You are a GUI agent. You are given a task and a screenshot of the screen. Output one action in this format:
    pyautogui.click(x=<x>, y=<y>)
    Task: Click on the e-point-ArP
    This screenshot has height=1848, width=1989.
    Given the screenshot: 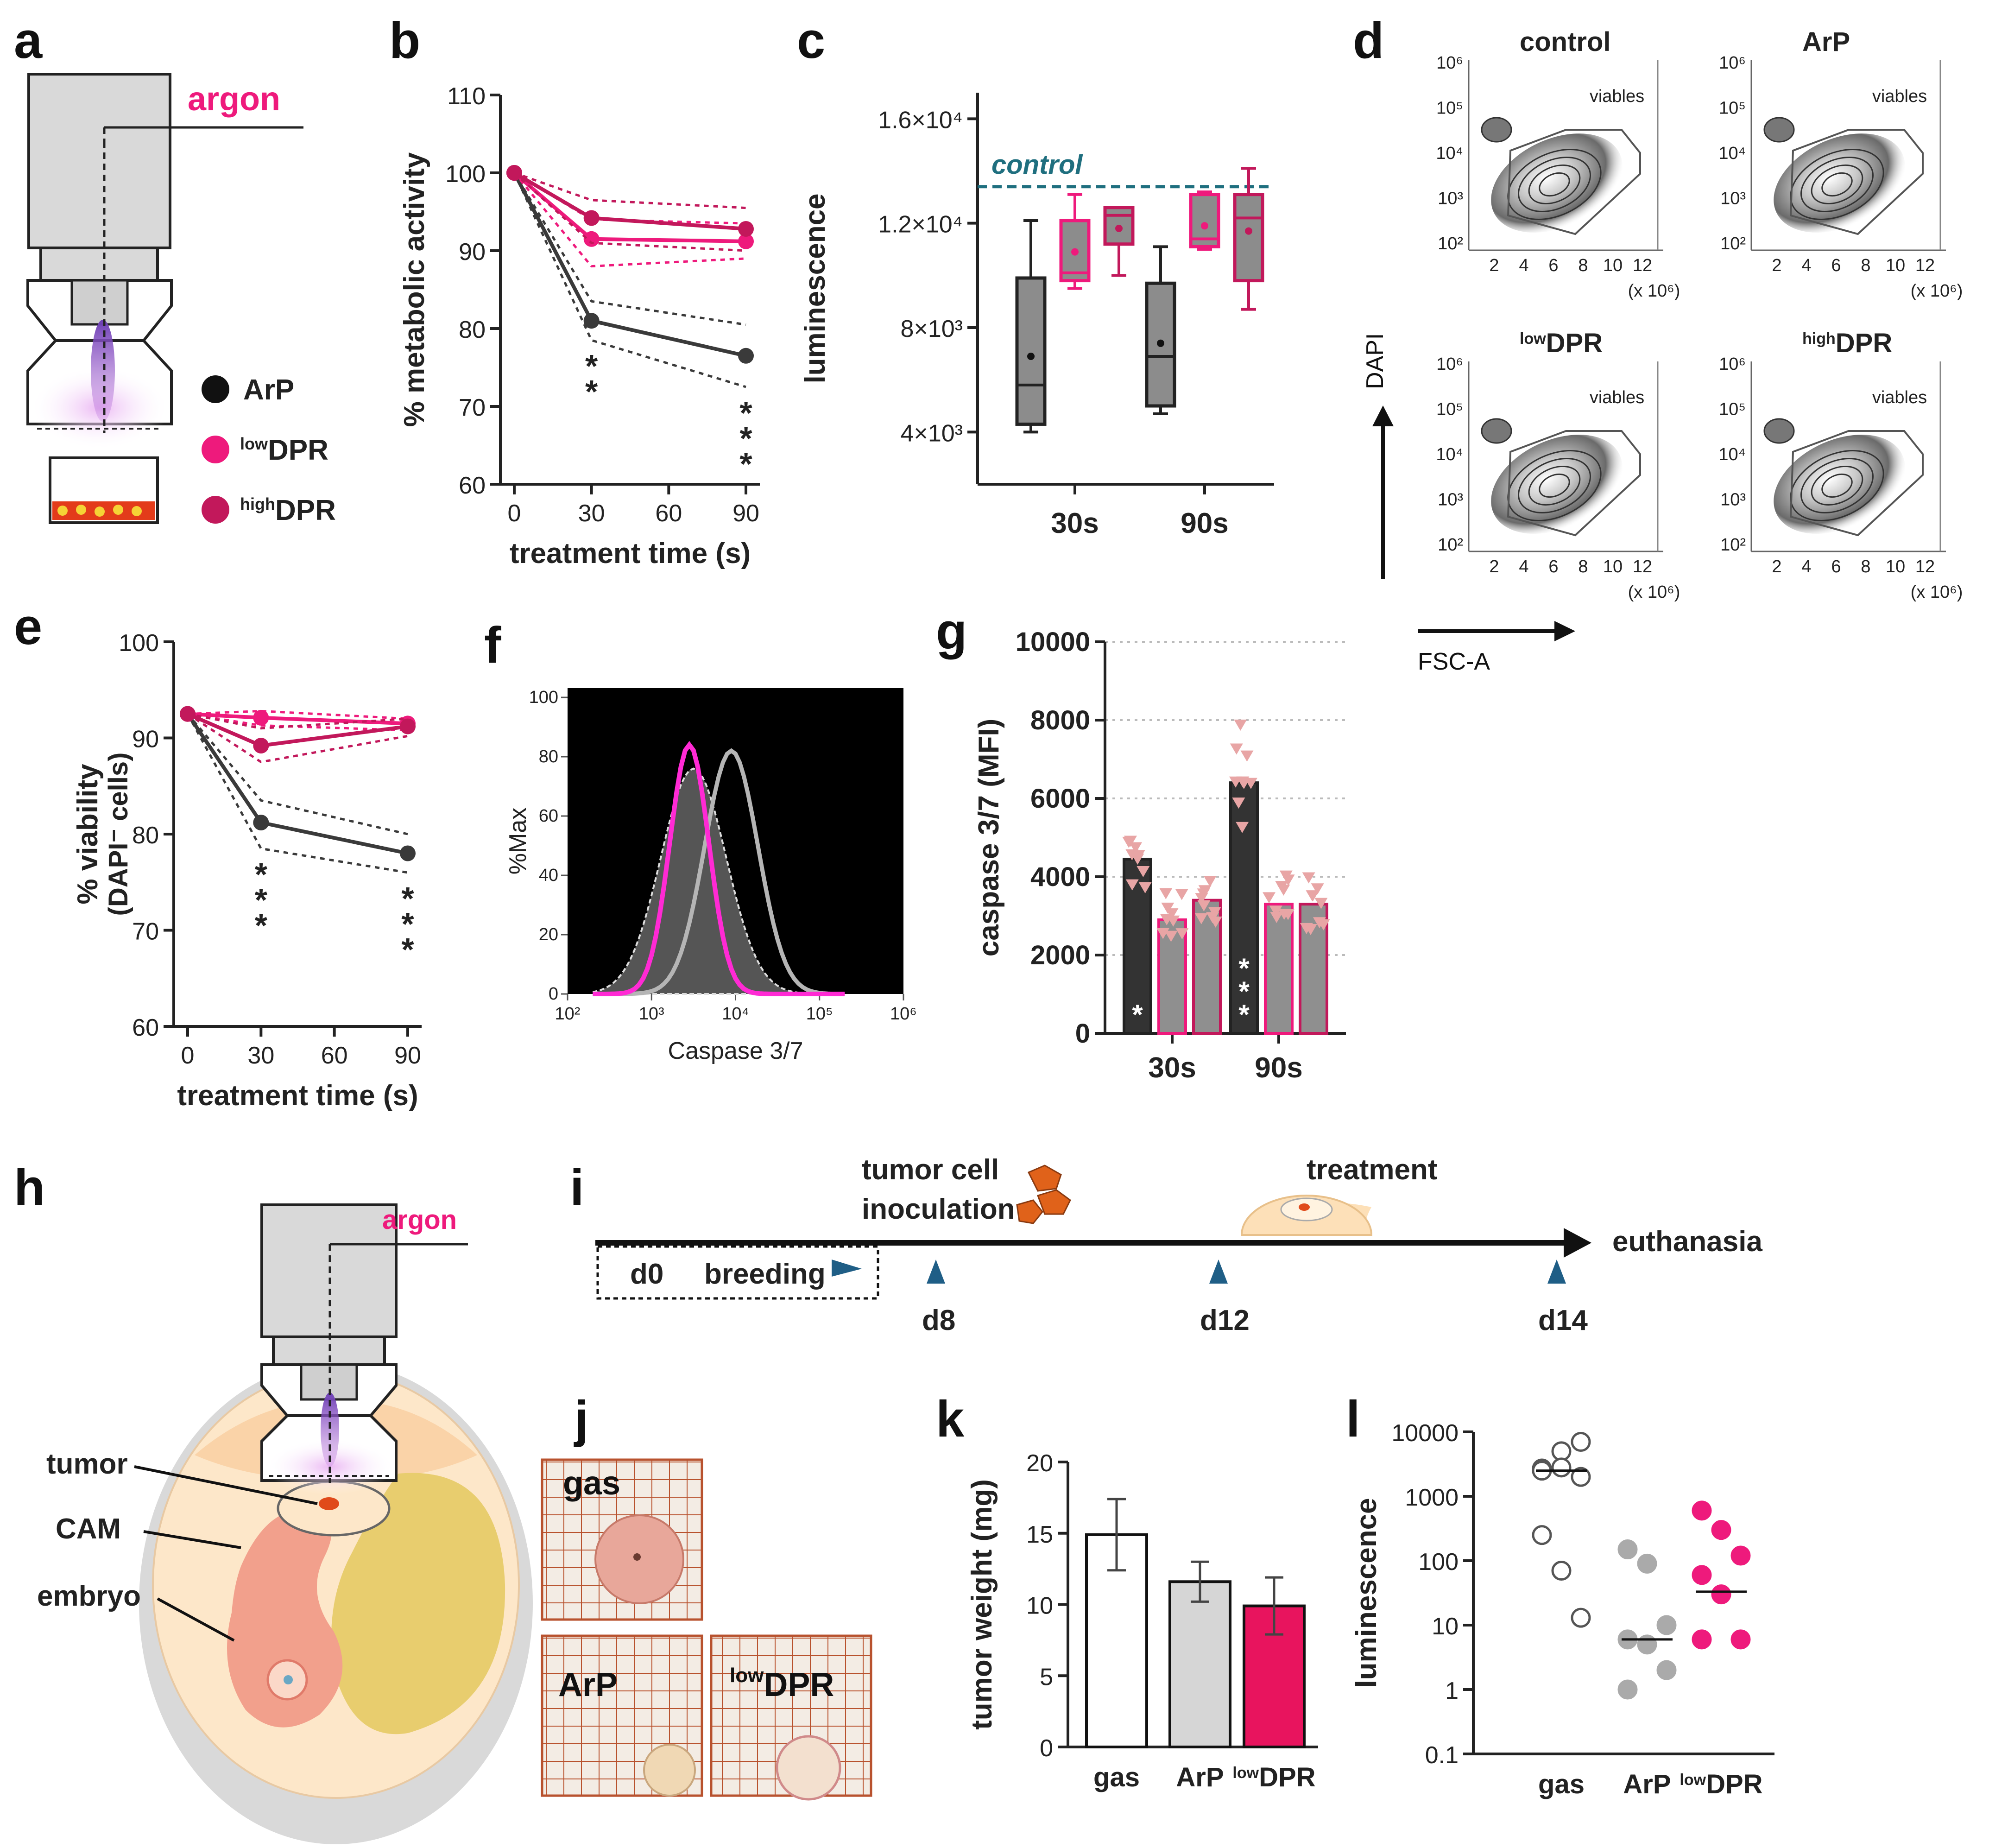 What is the action you would take?
    pyautogui.click(x=408, y=853)
    